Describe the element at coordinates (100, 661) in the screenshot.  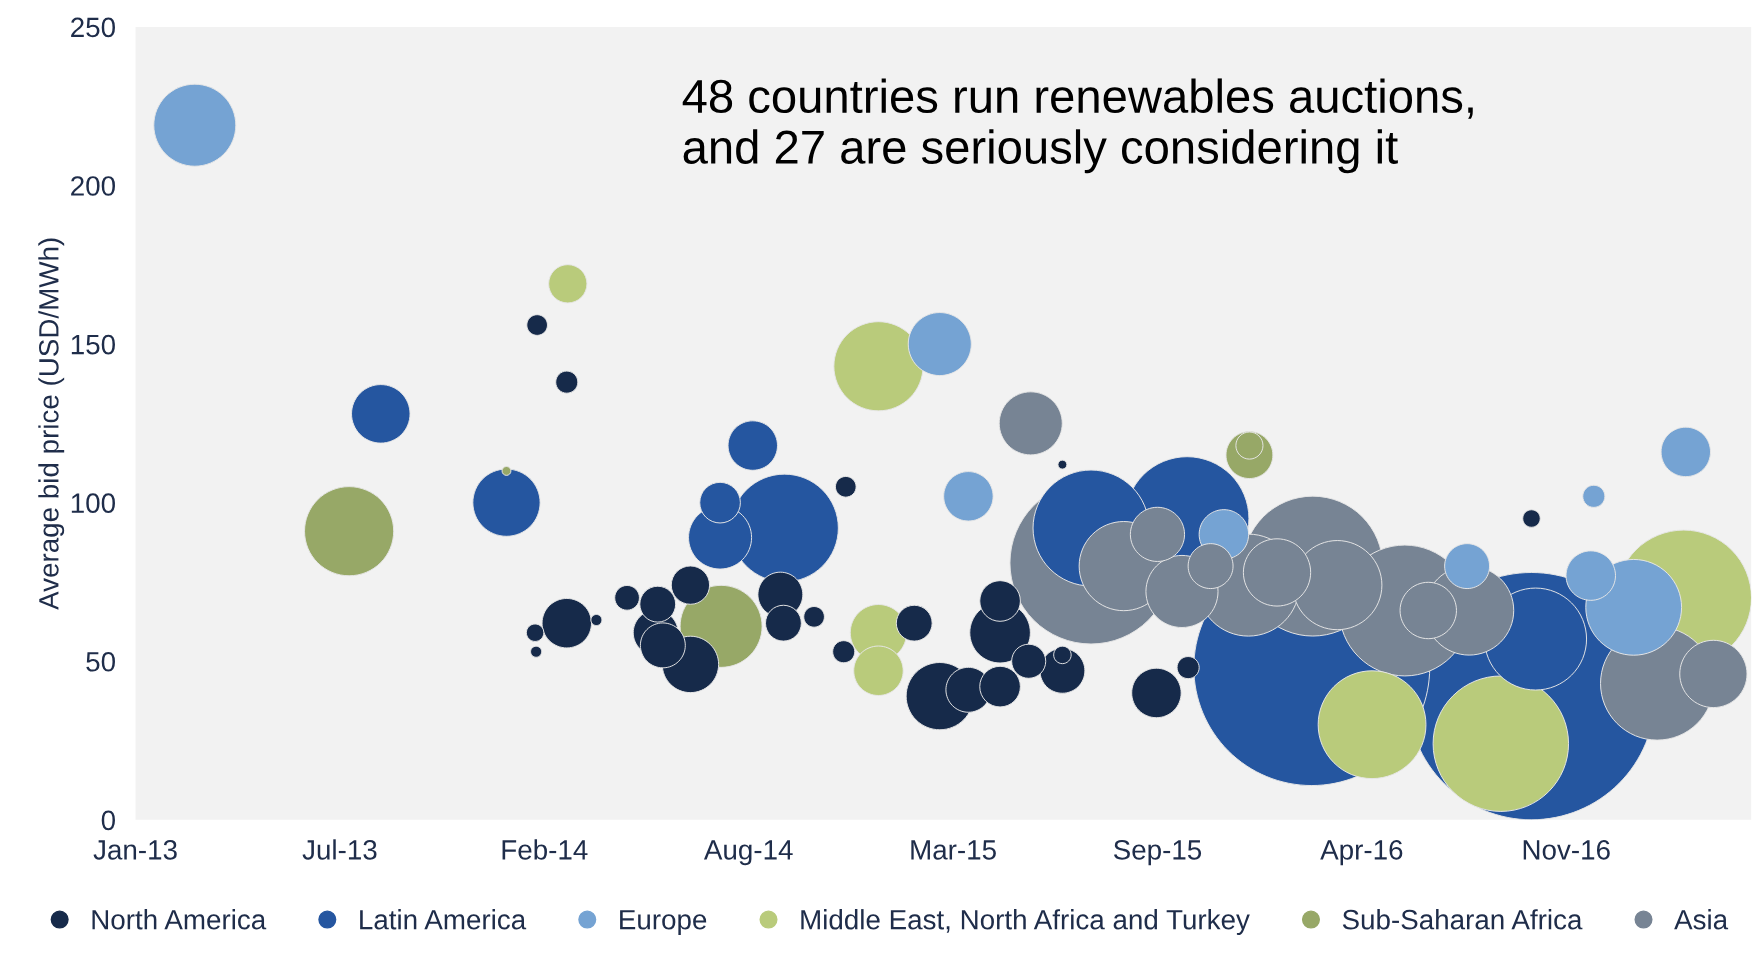
I see `y-tick-label: 50` at that location.